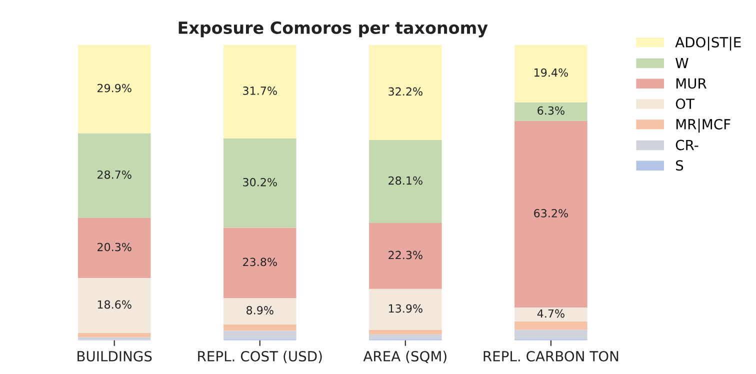 The image size is (756, 374). I want to click on legend-label: MUR, so click(691, 83).